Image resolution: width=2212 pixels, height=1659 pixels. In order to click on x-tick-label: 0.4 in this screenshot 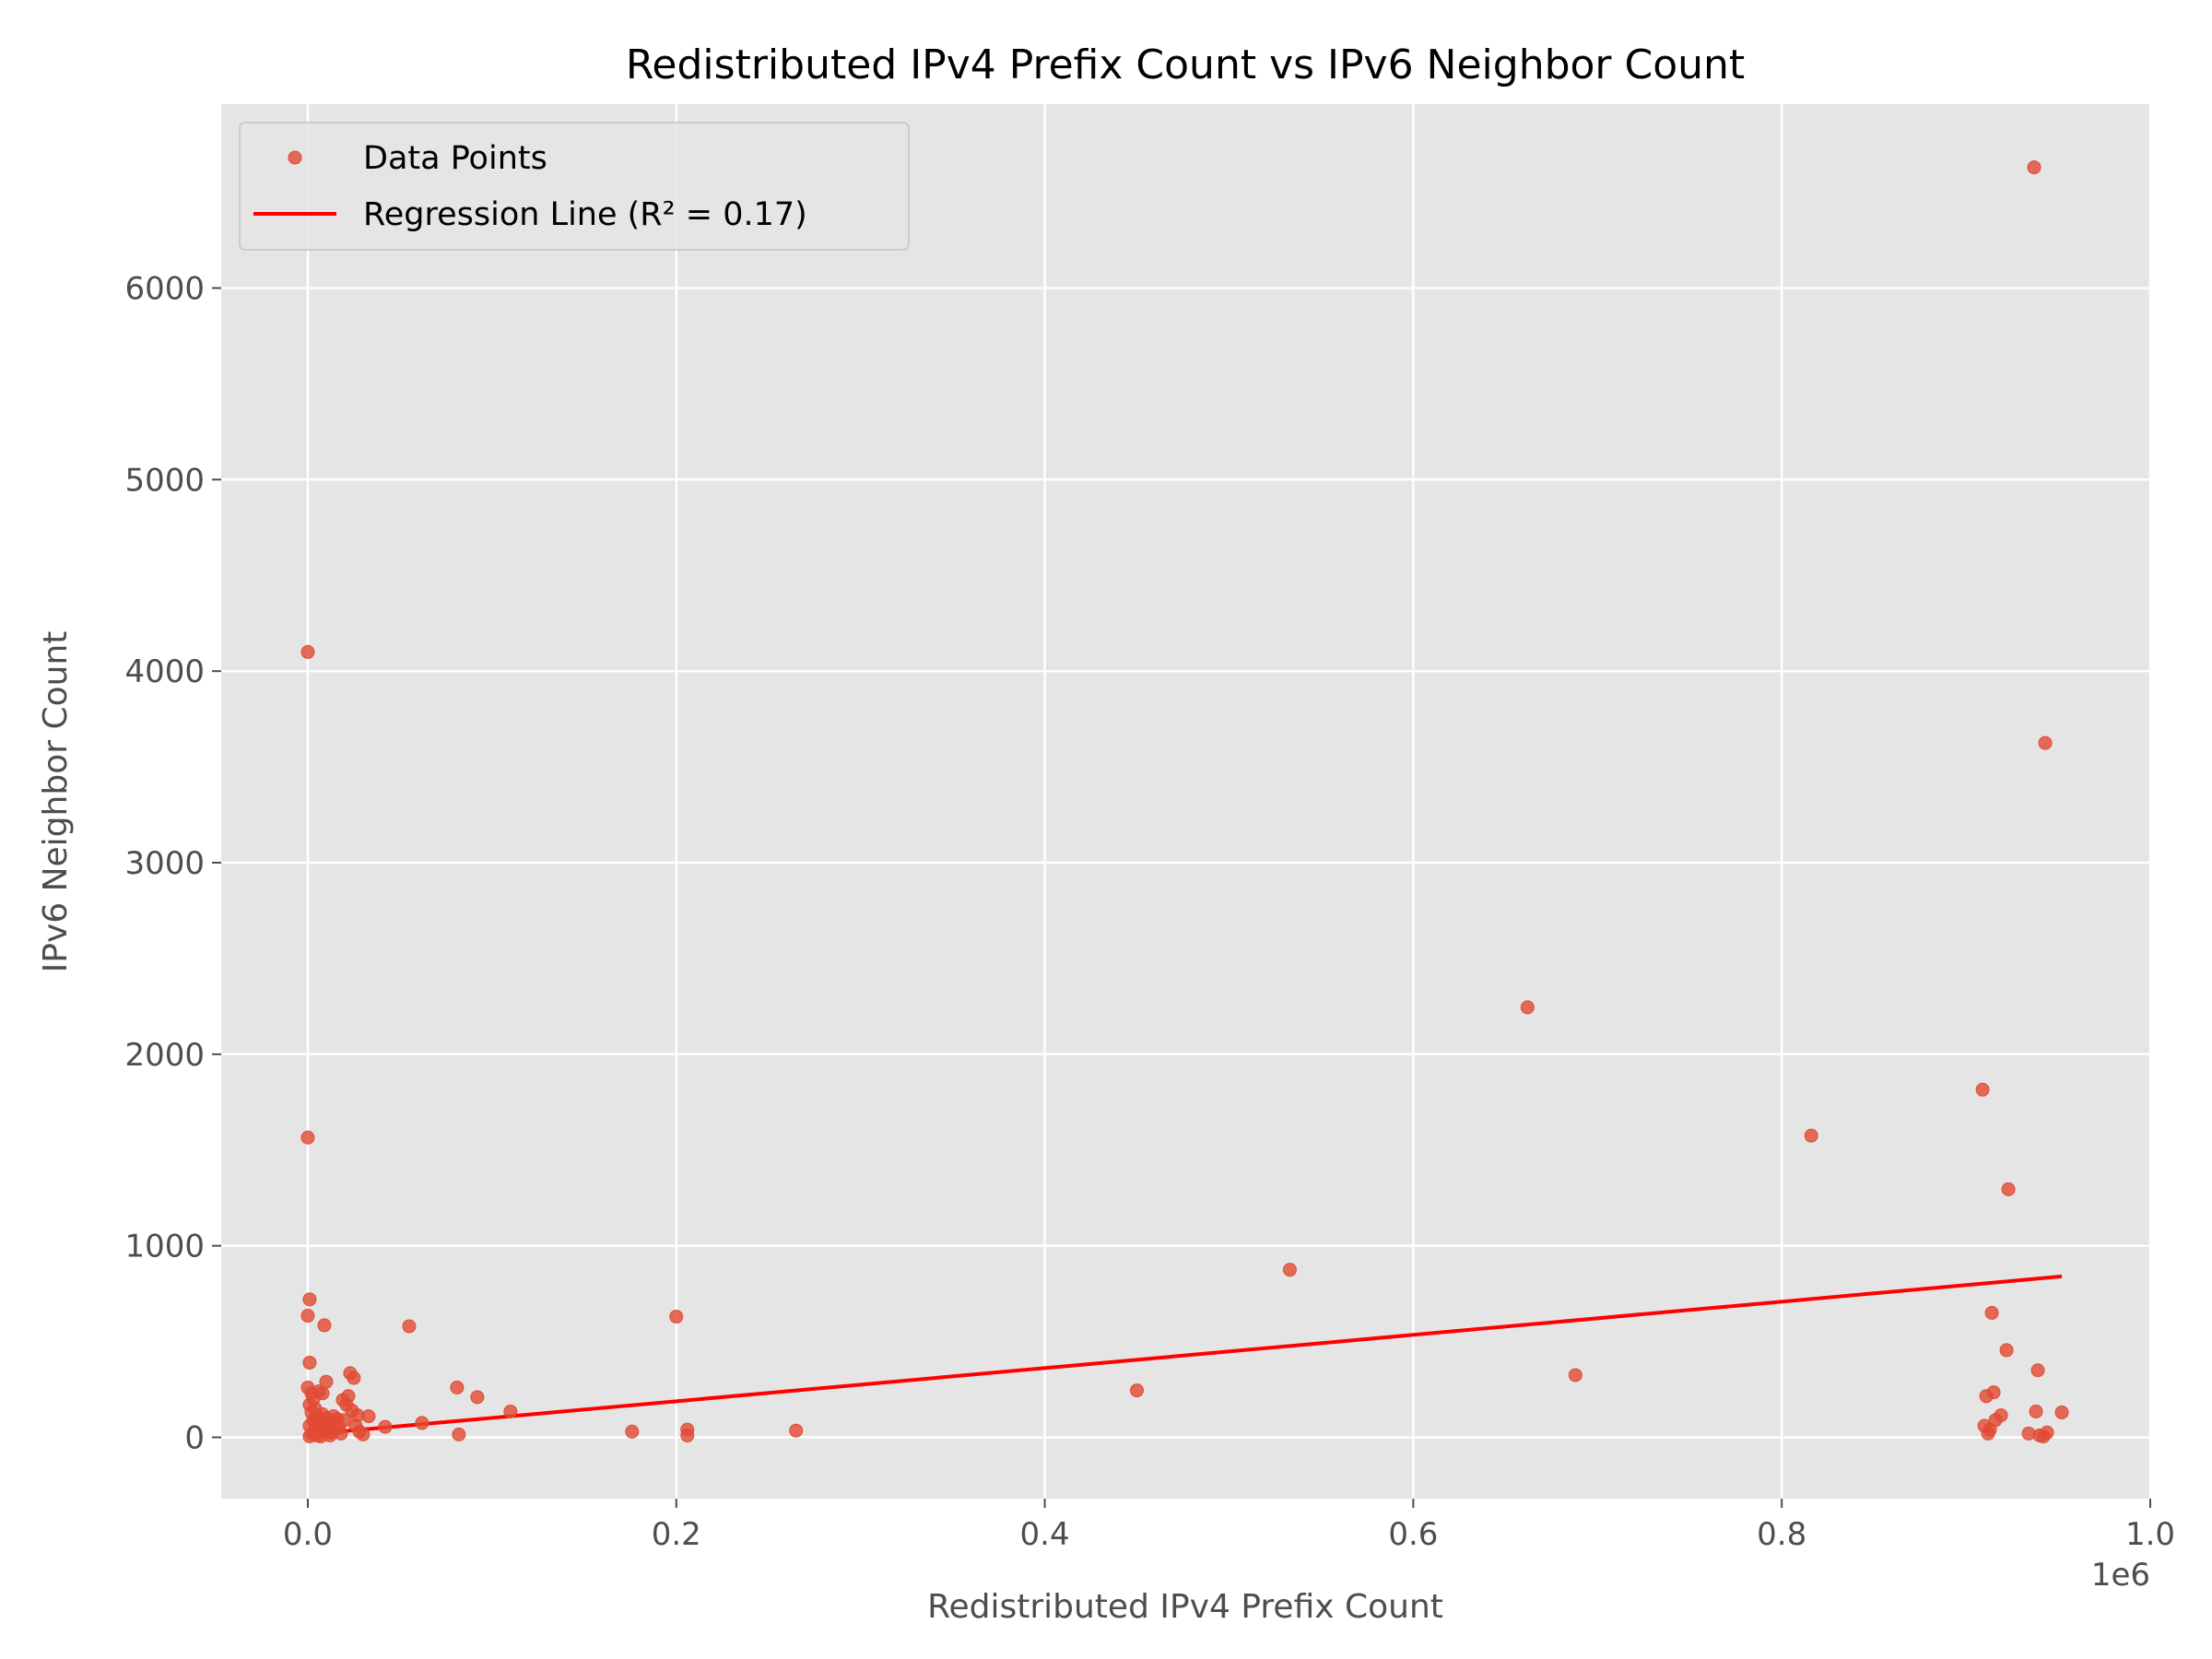, I will do `click(1045, 1534)`.